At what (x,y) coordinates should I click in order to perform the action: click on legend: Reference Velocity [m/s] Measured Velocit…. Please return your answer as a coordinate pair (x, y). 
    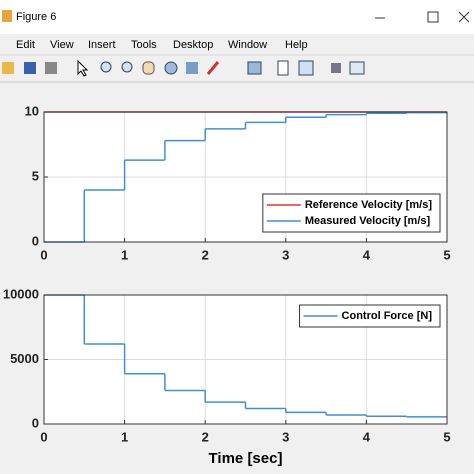
    Looking at the image, I should click on (351, 213).